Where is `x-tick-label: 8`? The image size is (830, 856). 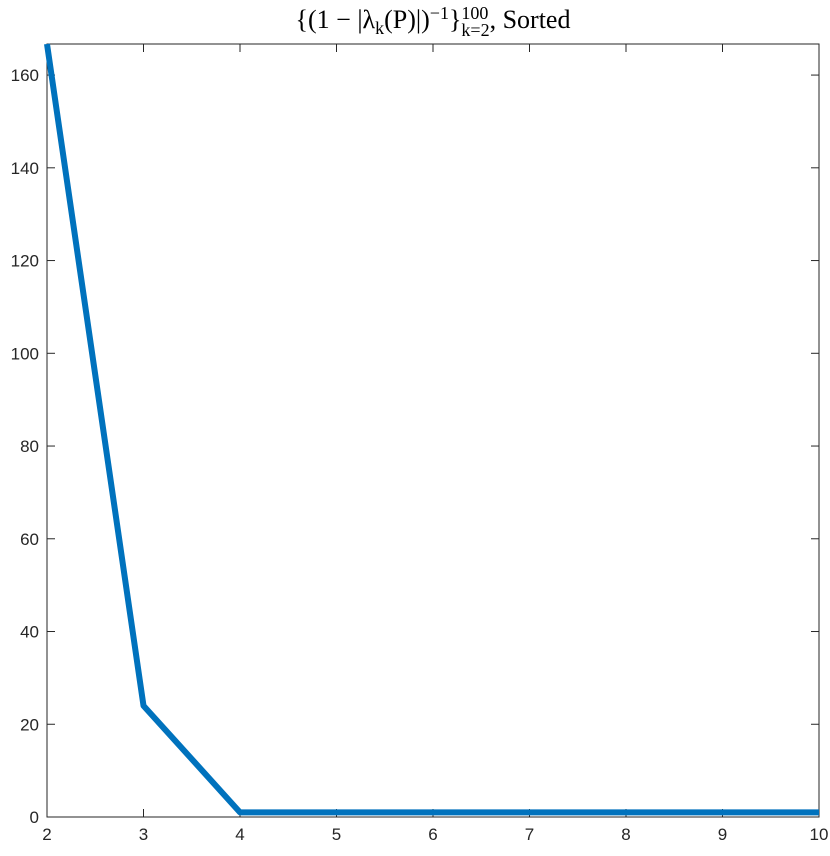 x-tick-label: 8 is located at coordinates (625, 834).